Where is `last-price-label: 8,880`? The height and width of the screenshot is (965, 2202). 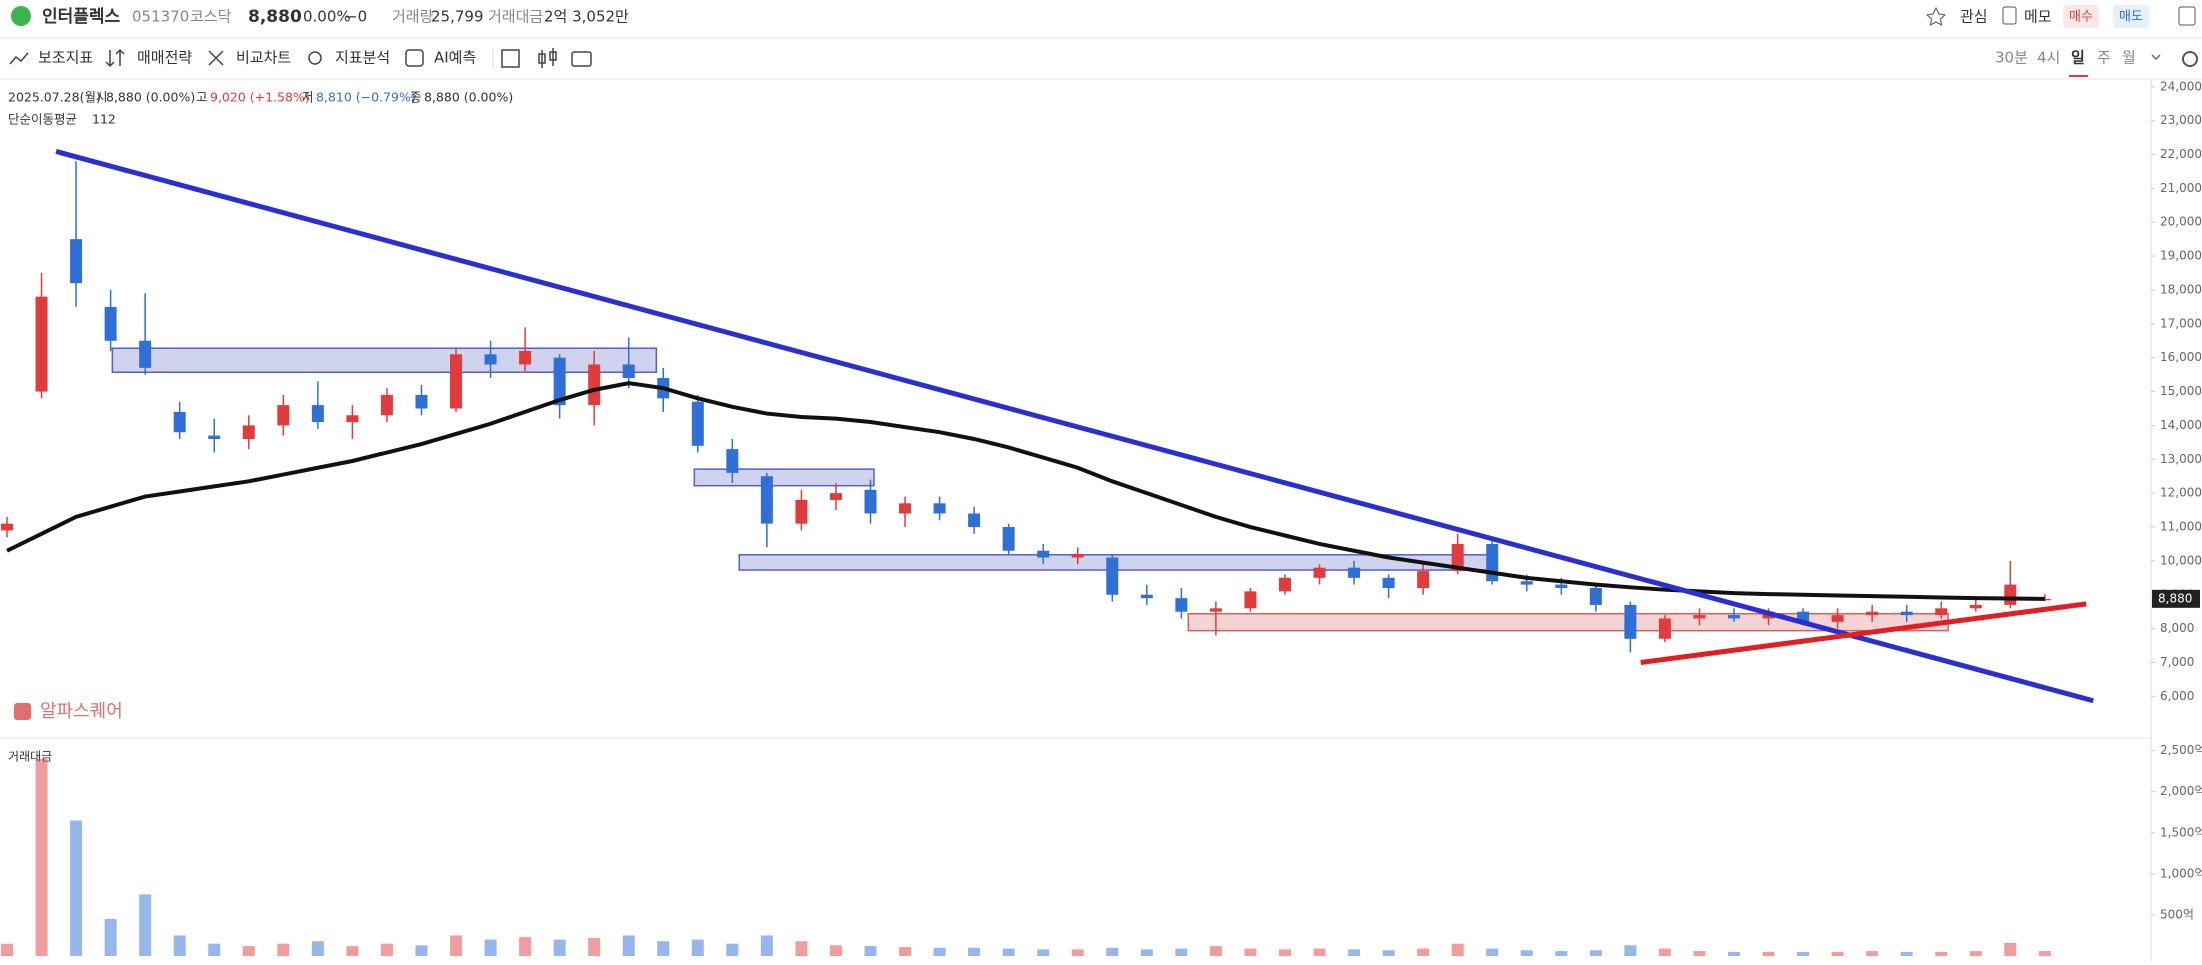
last-price-label: 8,880 is located at coordinates (2175, 598).